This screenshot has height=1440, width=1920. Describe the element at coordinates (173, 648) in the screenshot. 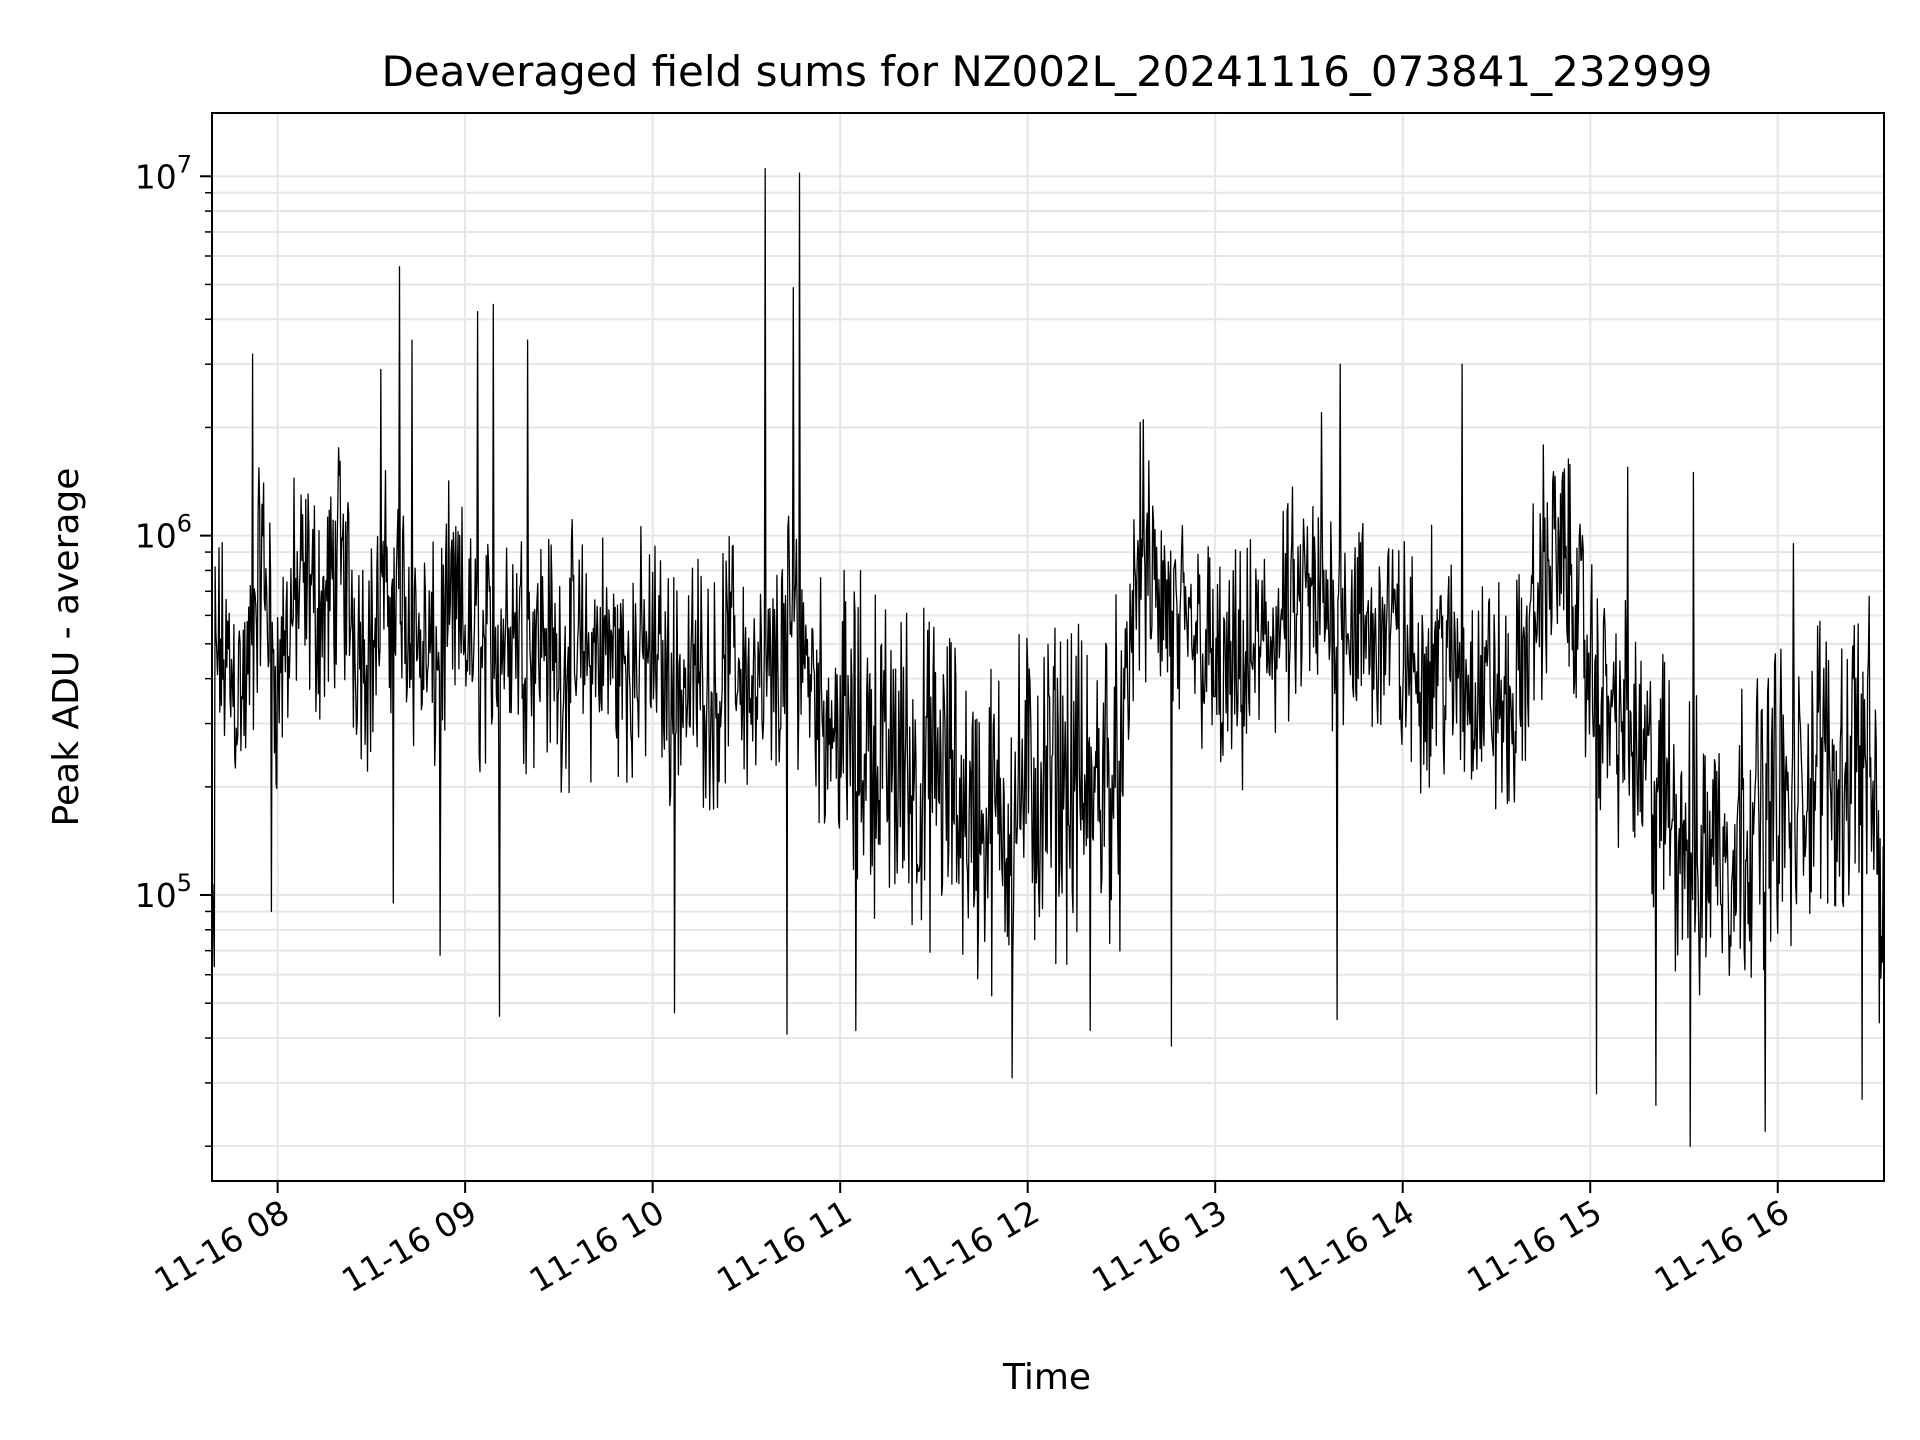

I see `y-axis: 10⁵ 10⁶ 10⁷` at that location.